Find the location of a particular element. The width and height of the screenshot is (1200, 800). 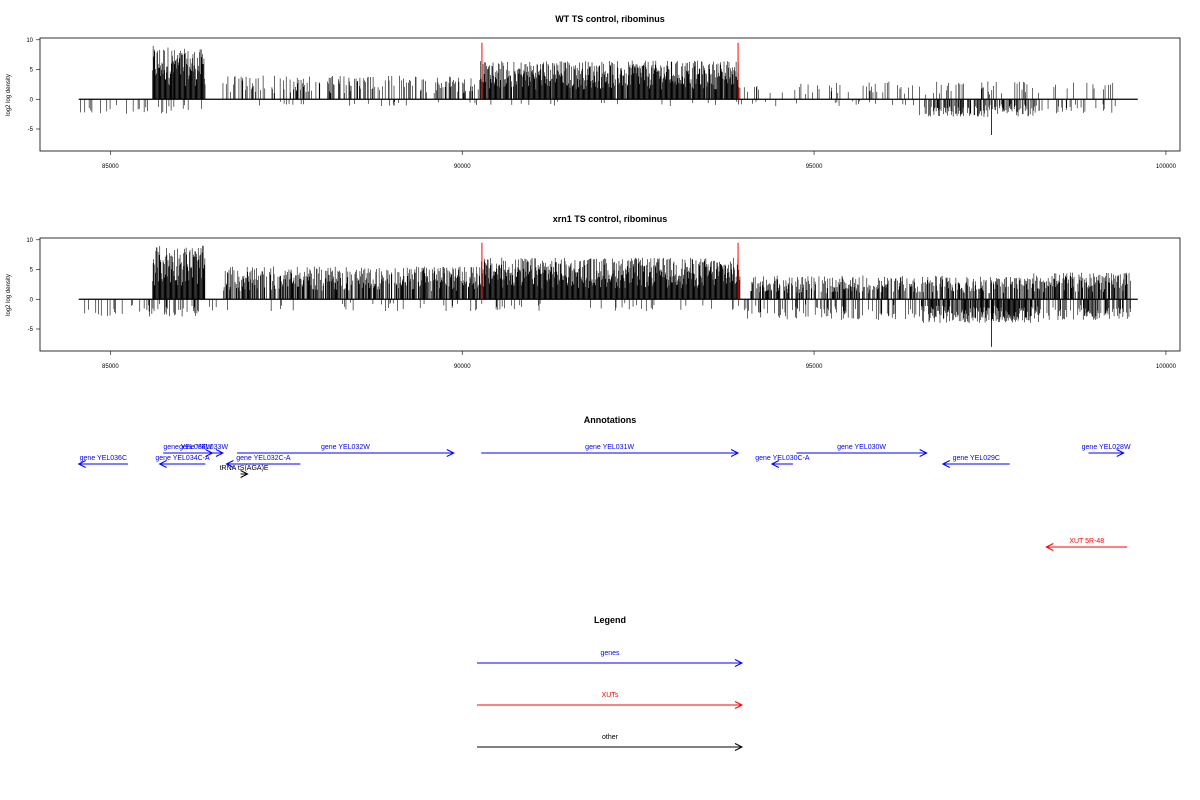

legend-title: Legend is located at coordinates (610, 620).